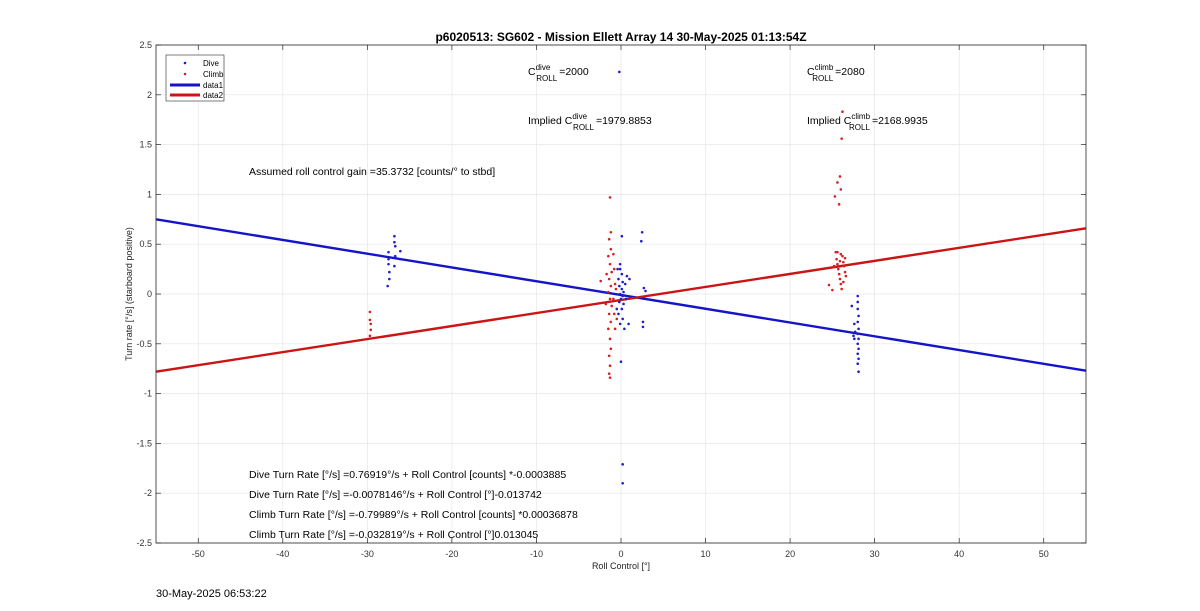 The image size is (1200, 611). Describe the element at coordinates (959, 554) in the screenshot. I see `x-tick-label: 40` at that location.